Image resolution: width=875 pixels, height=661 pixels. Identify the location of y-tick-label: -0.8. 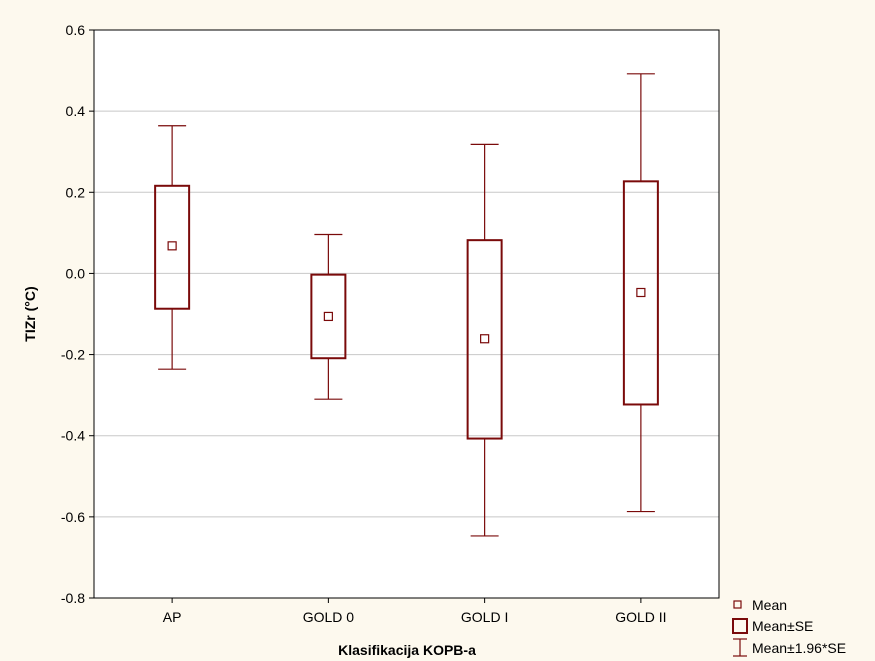
(73, 598).